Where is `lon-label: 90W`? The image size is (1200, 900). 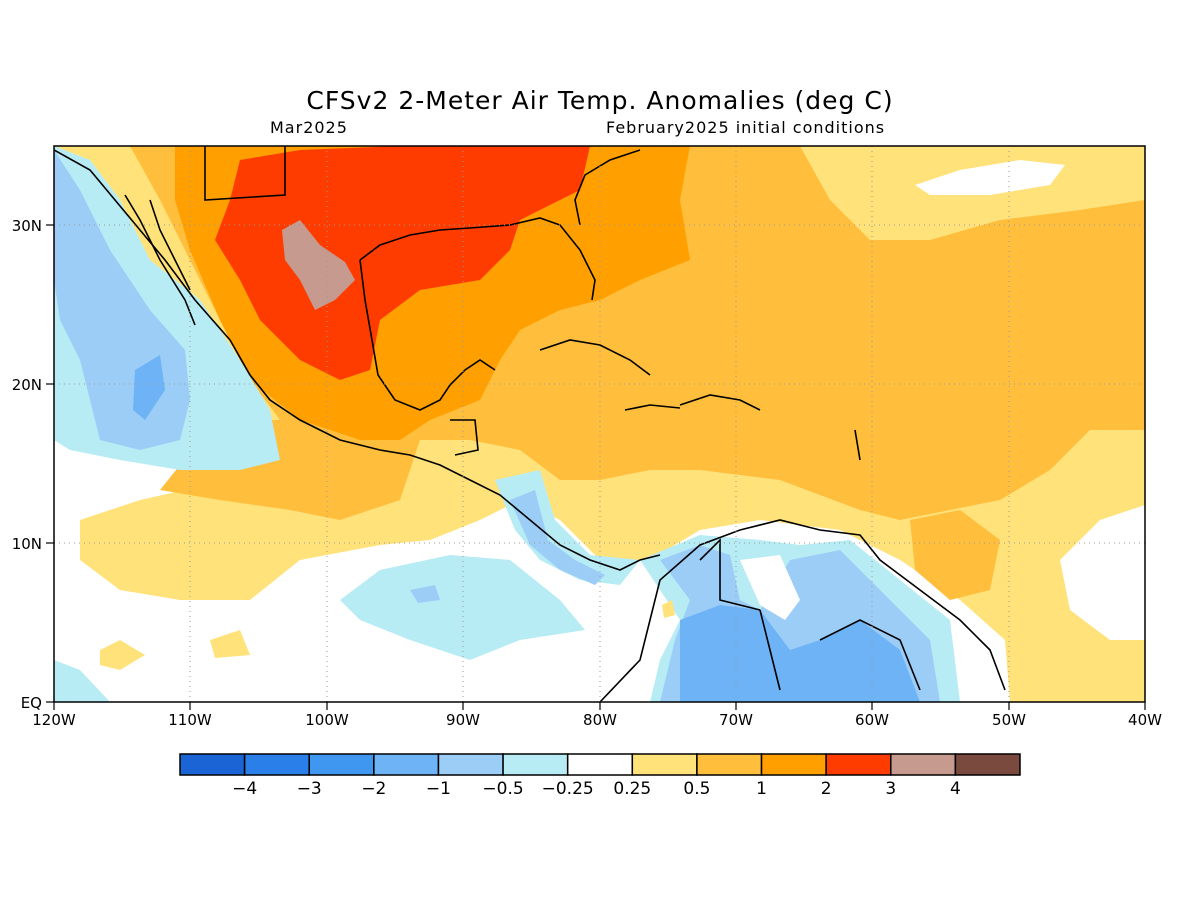
lon-label: 90W is located at coordinates (463, 720).